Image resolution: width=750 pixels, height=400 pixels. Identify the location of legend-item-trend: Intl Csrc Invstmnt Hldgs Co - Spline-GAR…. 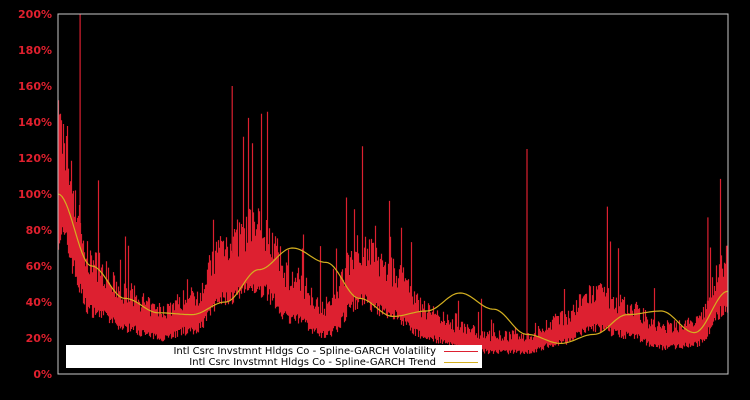
(335, 362).